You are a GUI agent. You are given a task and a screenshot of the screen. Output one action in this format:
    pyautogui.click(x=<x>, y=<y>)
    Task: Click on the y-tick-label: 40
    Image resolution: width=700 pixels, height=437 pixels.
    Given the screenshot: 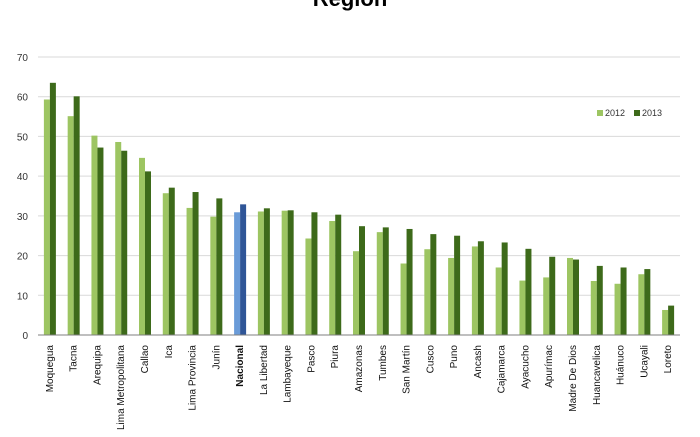 What is the action you would take?
    pyautogui.click(x=23, y=177)
    